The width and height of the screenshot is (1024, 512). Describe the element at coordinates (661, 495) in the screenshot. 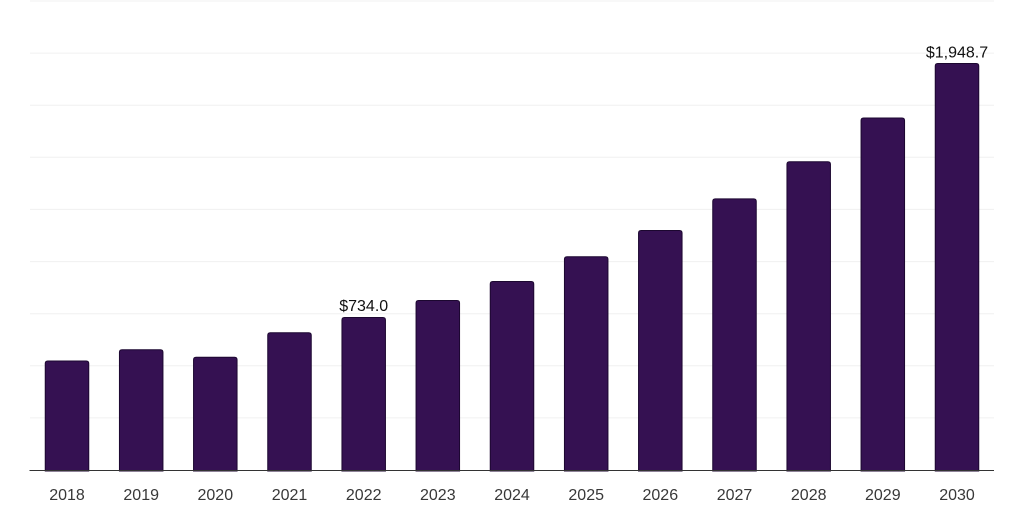

I see `svg-text: 2026` at that location.